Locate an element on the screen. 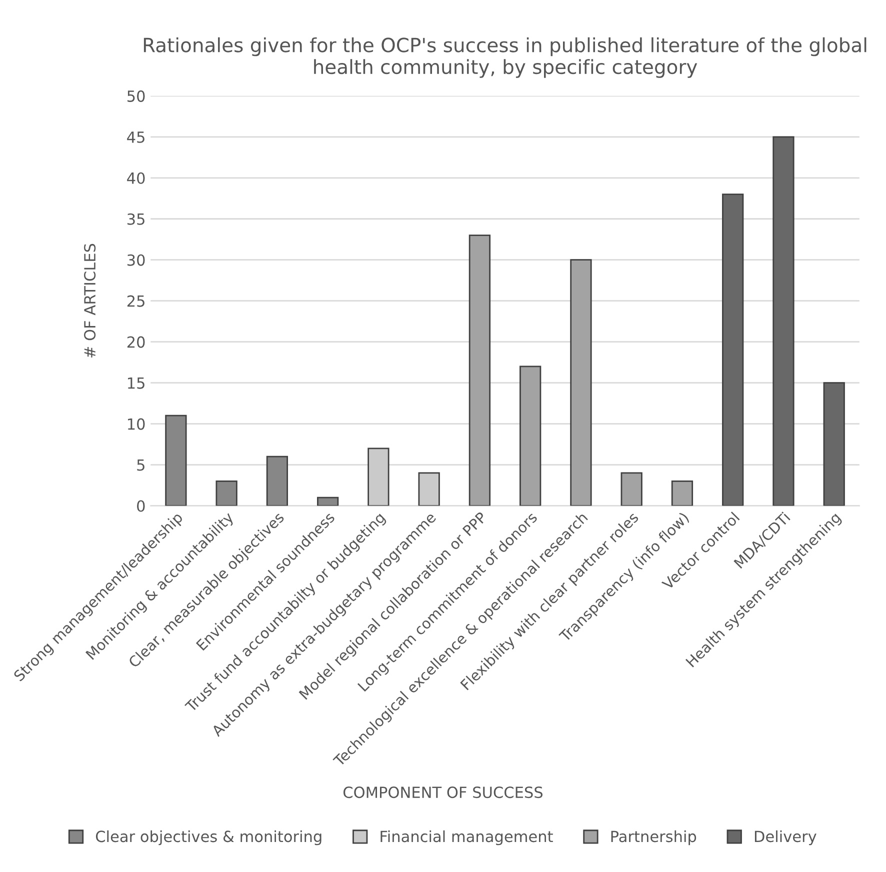  legend-label: Delivery is located at coordinates (785, 838).